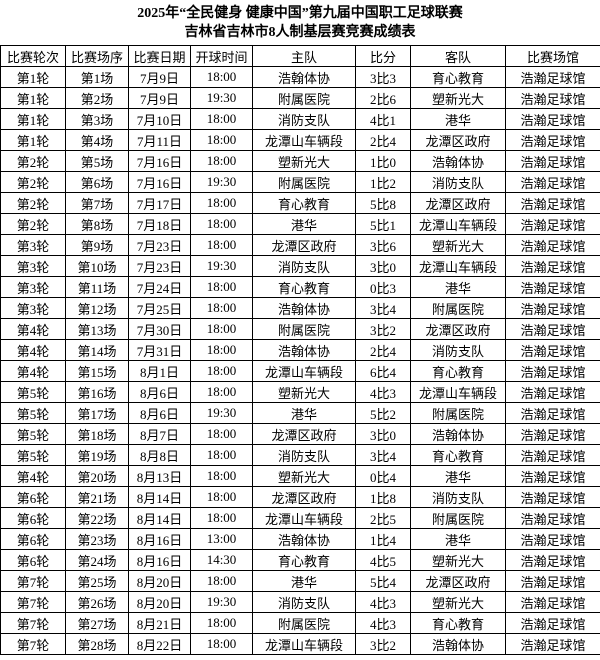  I want to click on table-cell: 7月23日, so click(159, 245).